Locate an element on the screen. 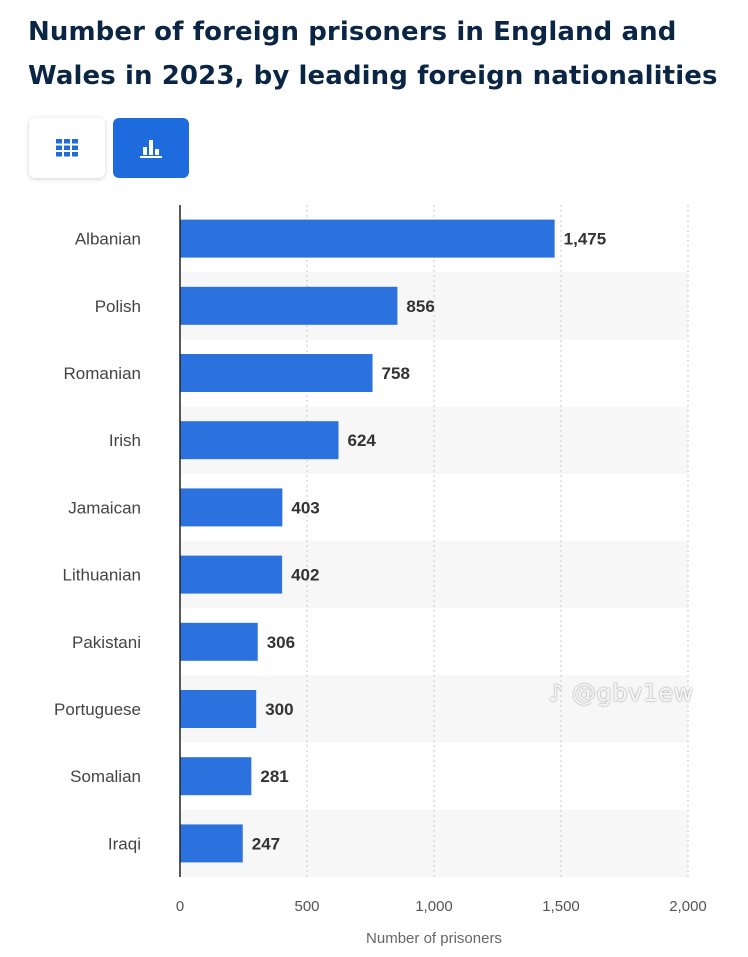  value-label: 247 is located at coordinates (266, 843).